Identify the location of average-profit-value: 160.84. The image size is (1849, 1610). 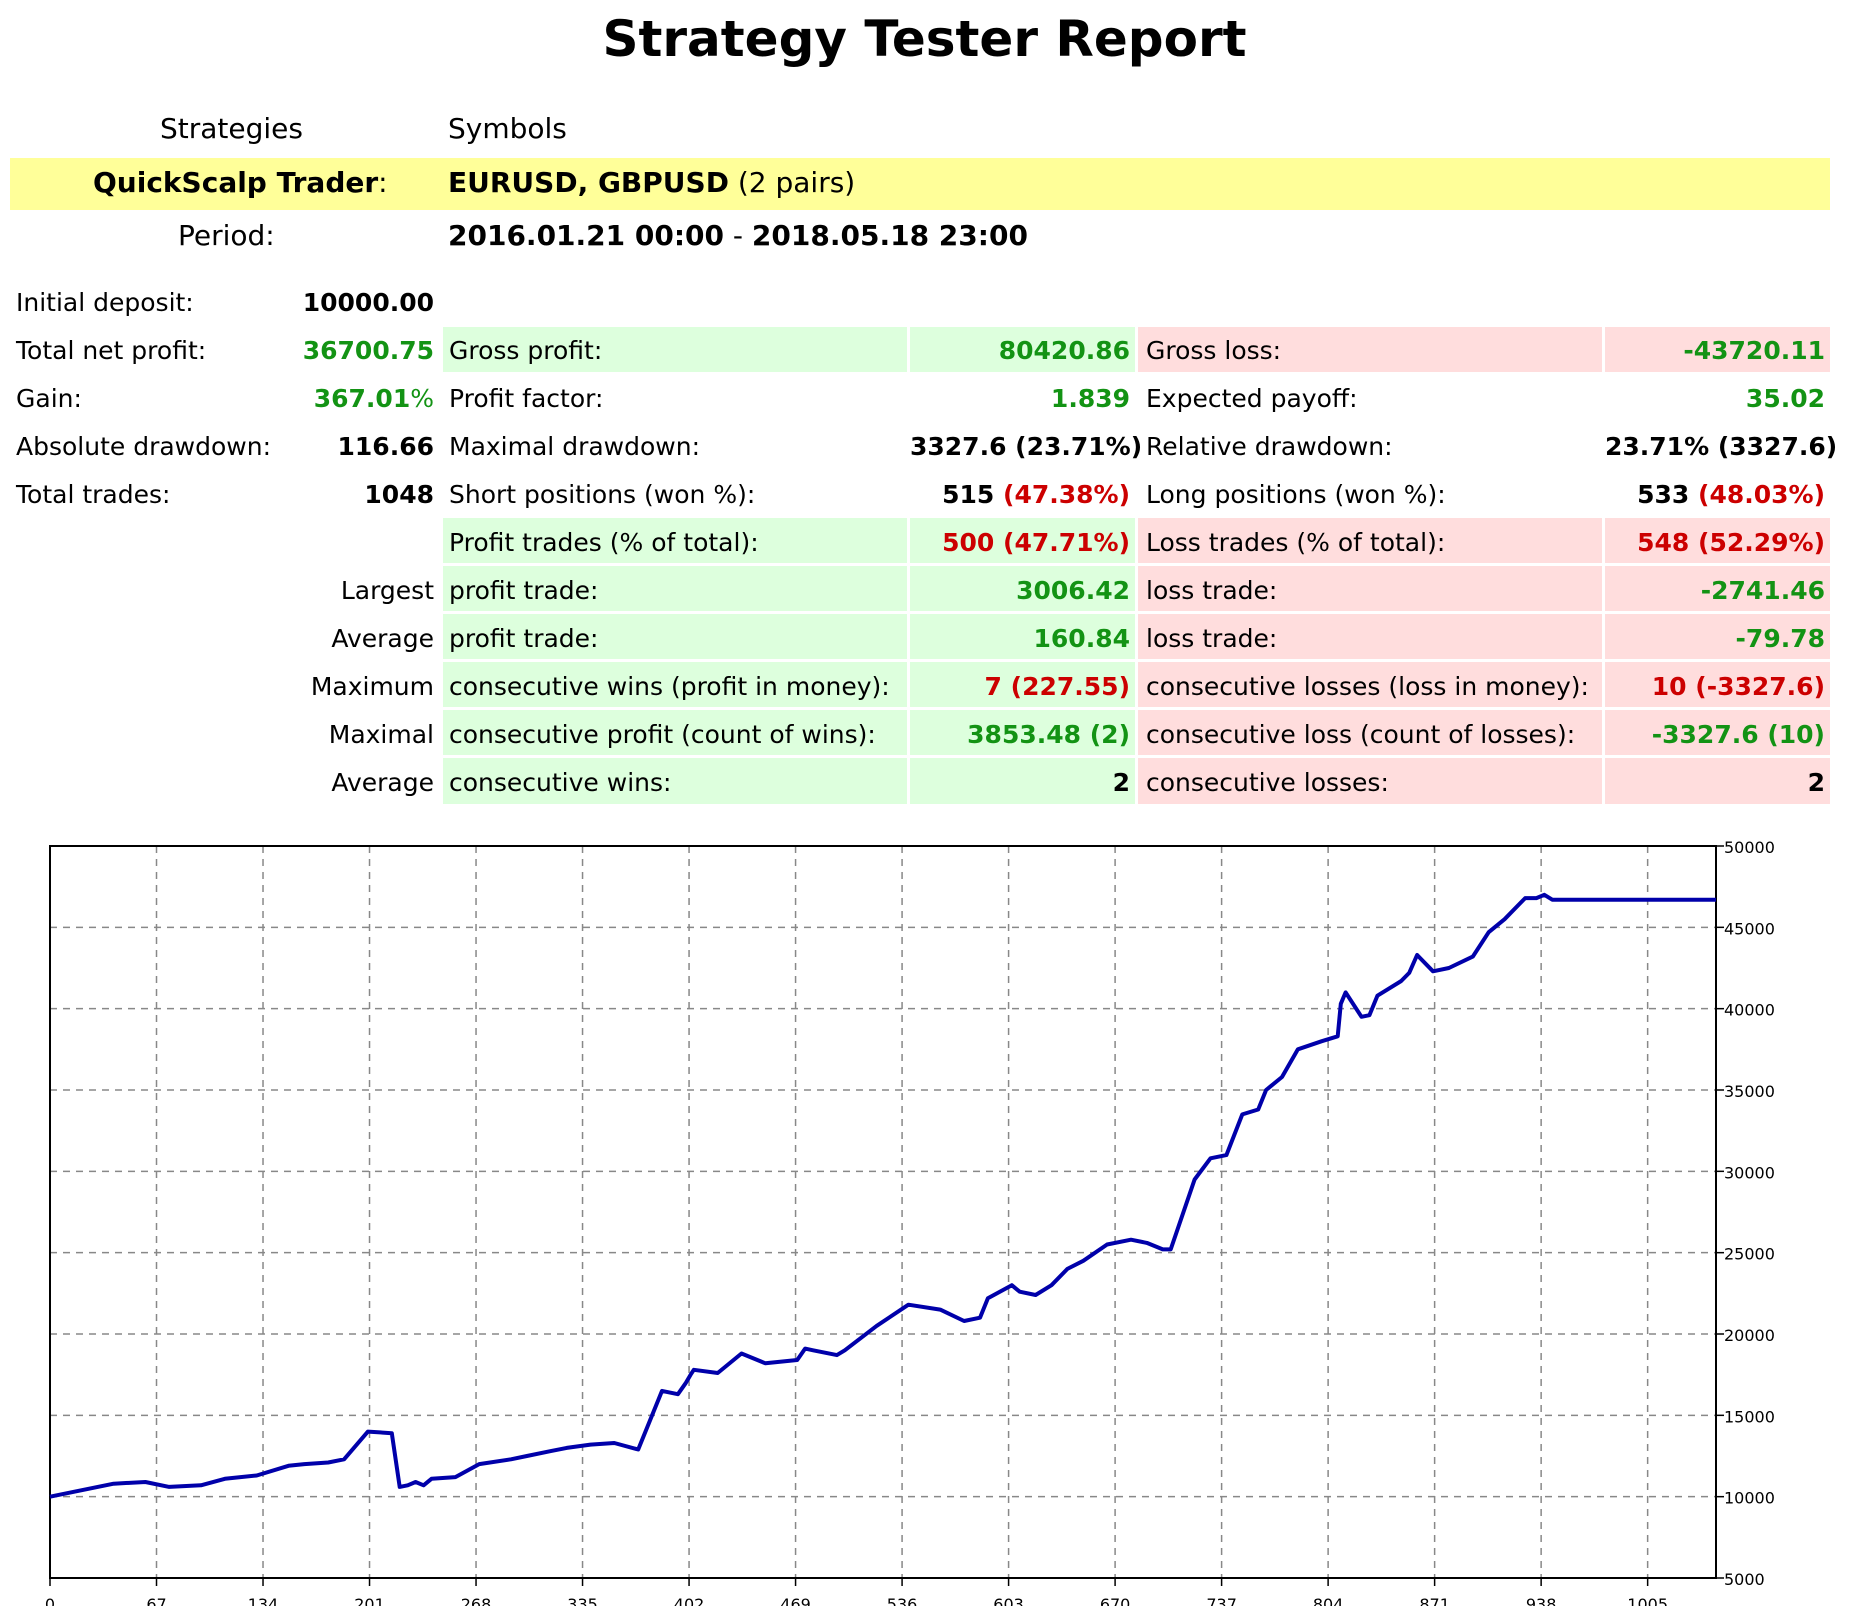
(1081, 638).